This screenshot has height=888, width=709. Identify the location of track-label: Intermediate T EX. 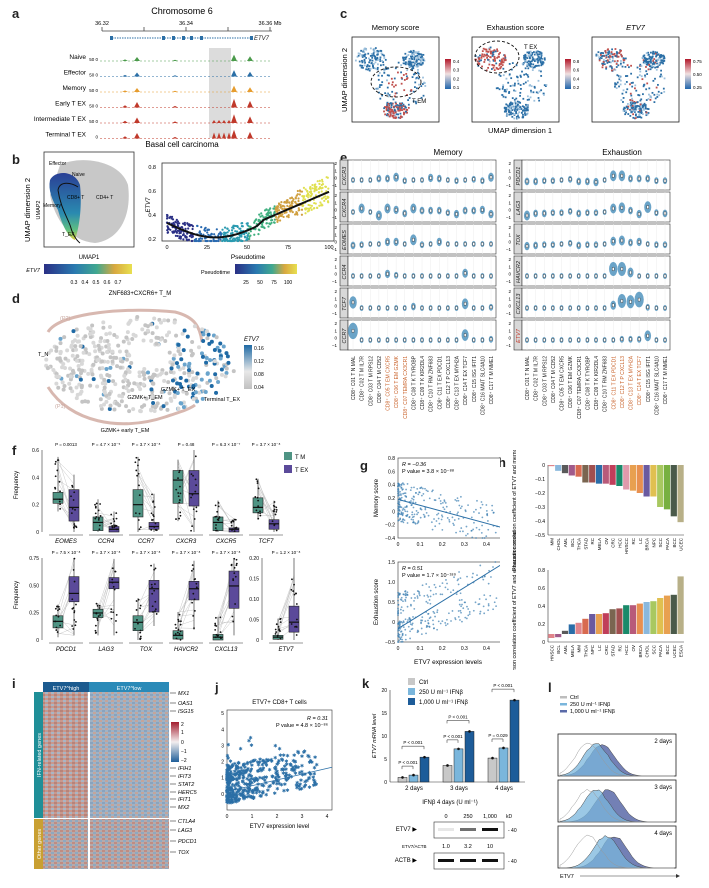
(60, 119).